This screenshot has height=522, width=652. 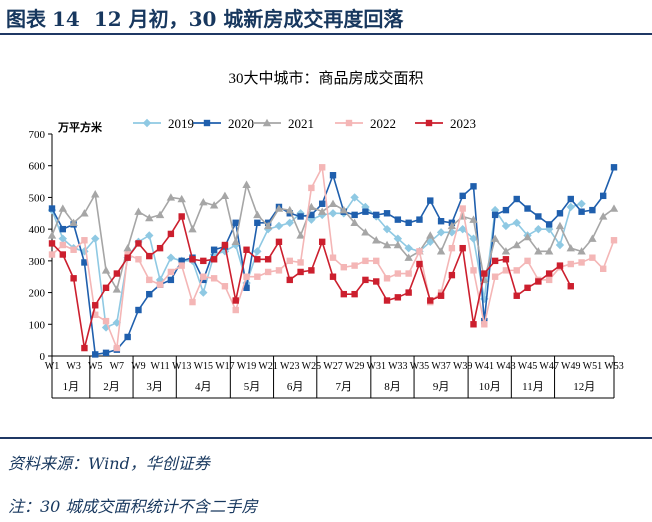 I want to click on y-tick-label: 300, so click(x=37, y=262).